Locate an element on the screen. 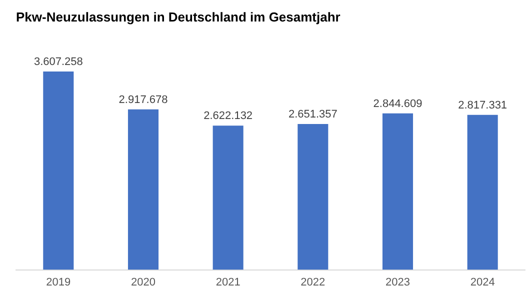 The image size is (531, 299). x-tick-label: 2022 is located at coordinates (313, 282).